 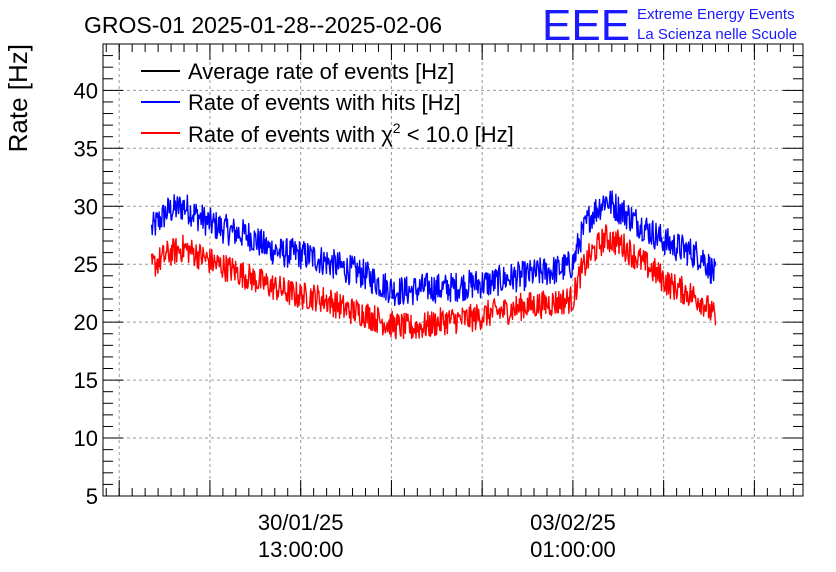 What do you see at coordinates (586, 25) in the screenshot?
I see `eee-logo-mark: EEE` at bounding box center [586, 25].